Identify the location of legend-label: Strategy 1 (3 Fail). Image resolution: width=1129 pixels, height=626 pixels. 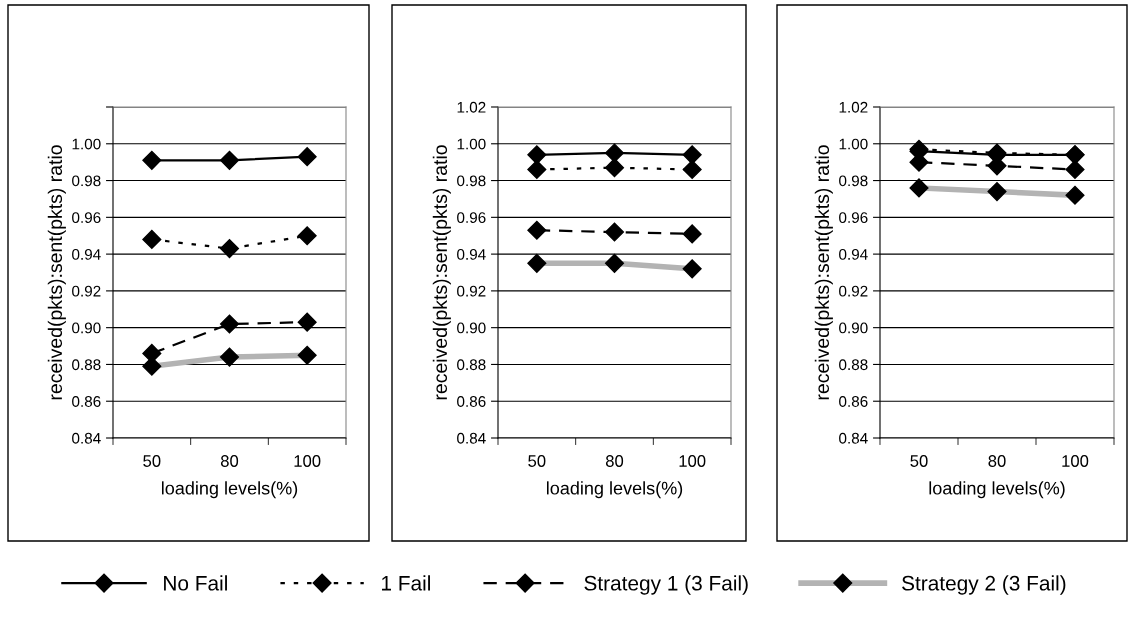
(666, 585).